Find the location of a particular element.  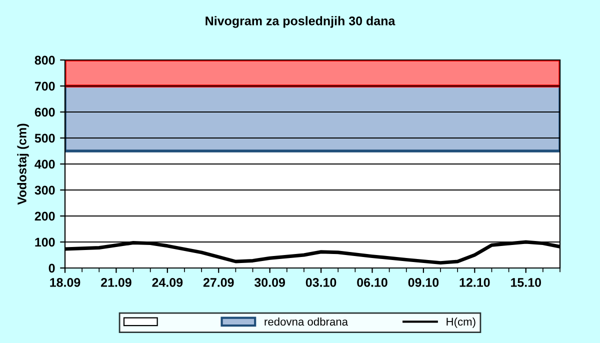

legend-label: H(cm) is located at coordinates (461, 322).